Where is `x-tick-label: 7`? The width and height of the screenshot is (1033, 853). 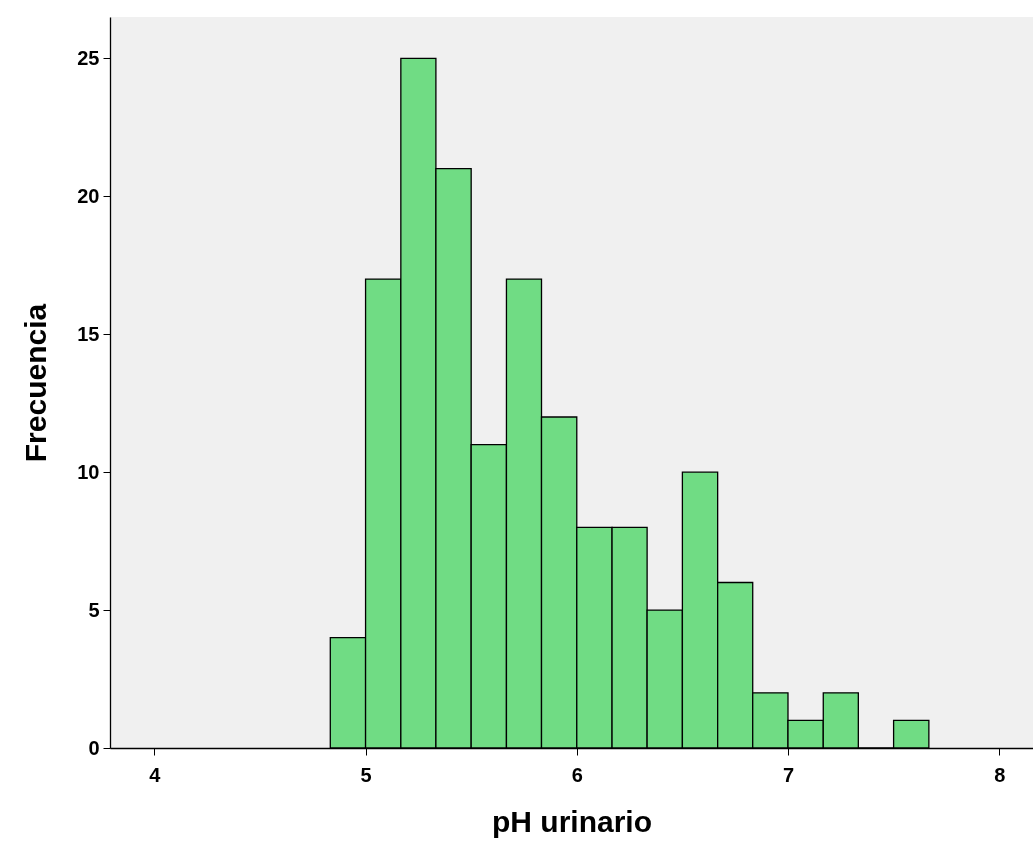 x-tick-label: 7 is located at coordinates (788, 774).